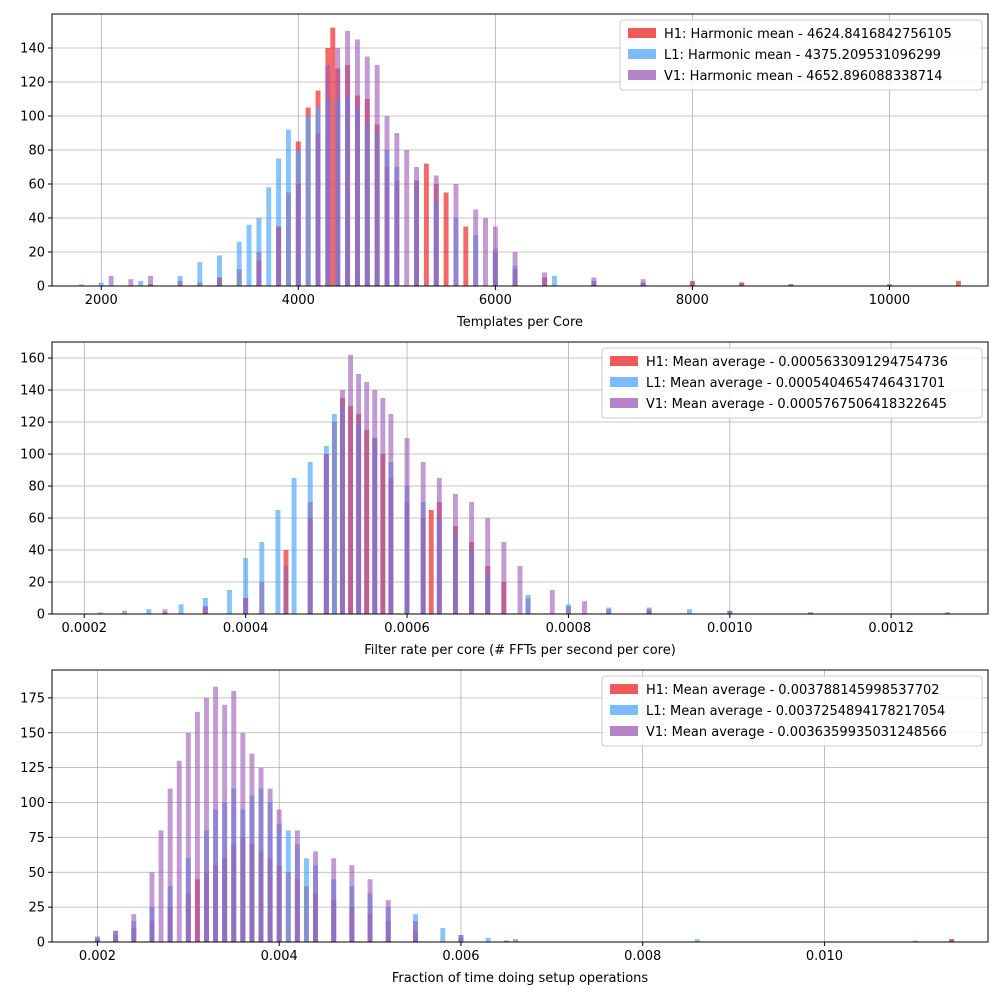  I want to click on y-tick-label: 100, so click(32, 455).